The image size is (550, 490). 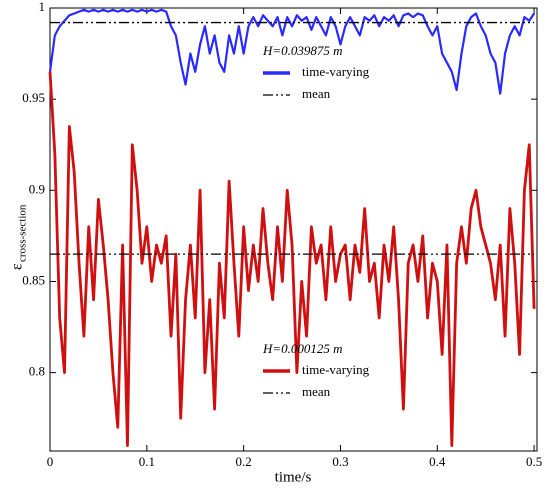 I want to click on x-axis-label: time/s, so click(x=293, y=477).